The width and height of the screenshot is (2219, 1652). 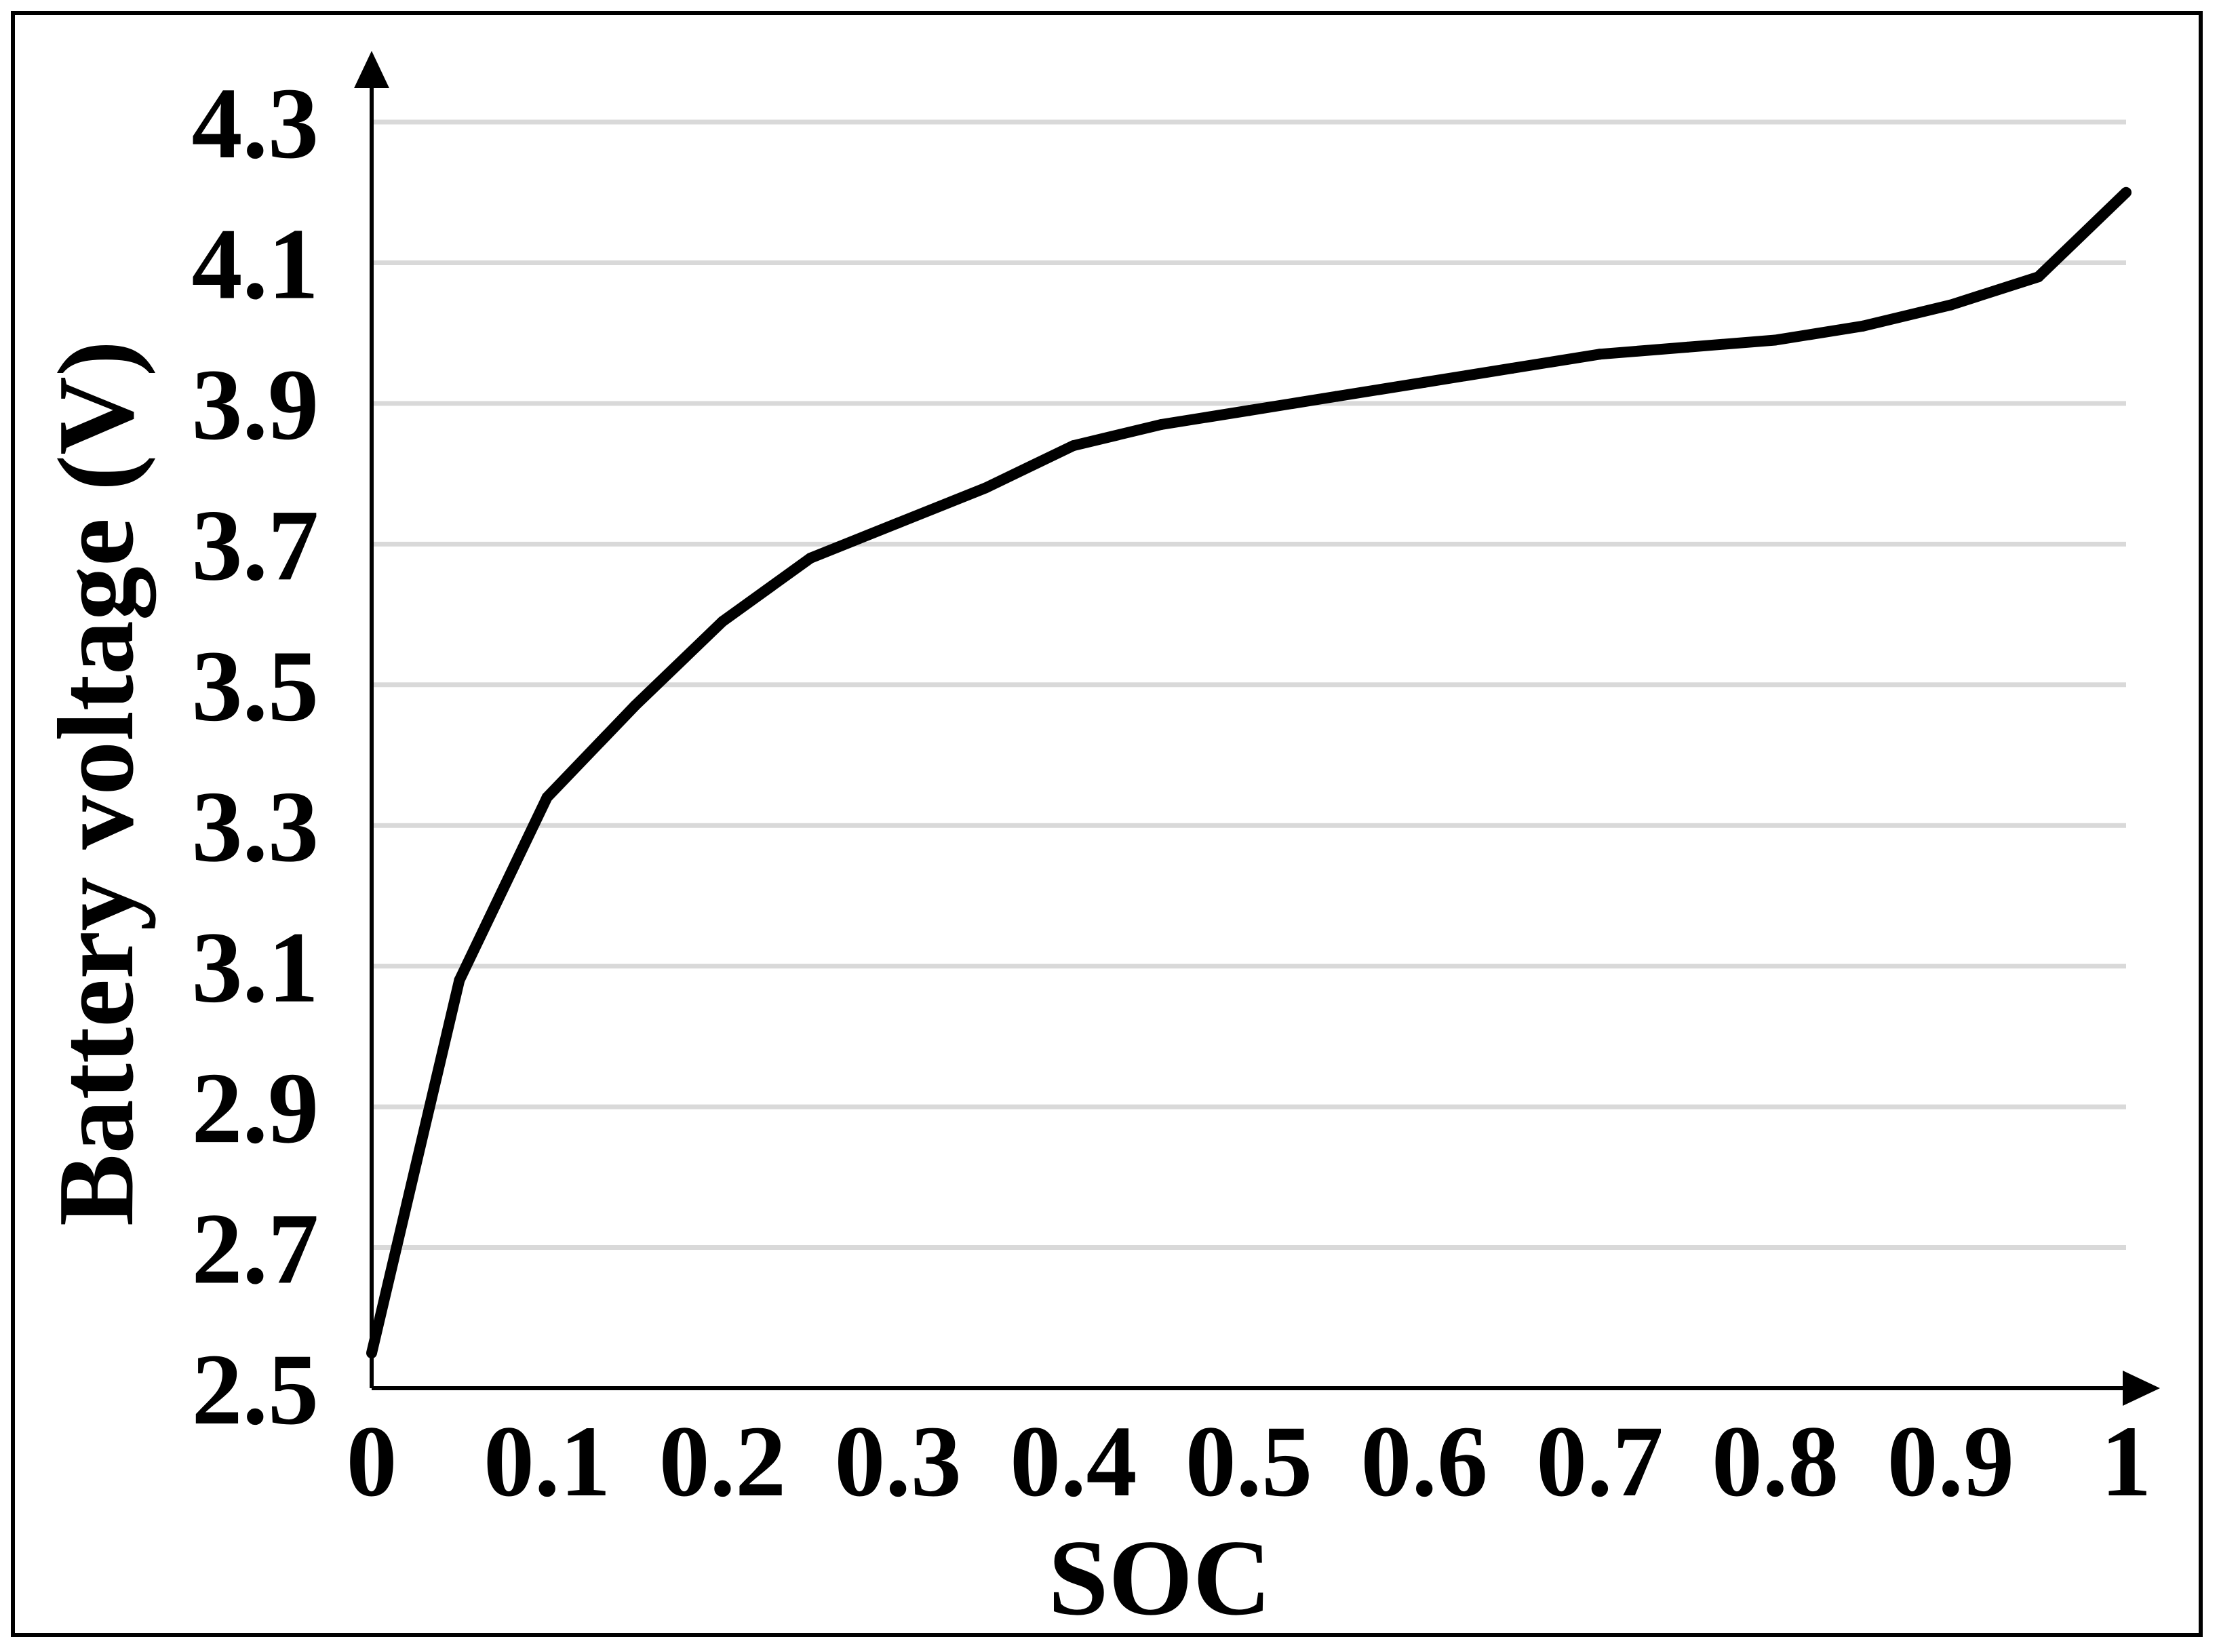 I want to click on y-tick-label: 4.1, so click(x=255, y=264).